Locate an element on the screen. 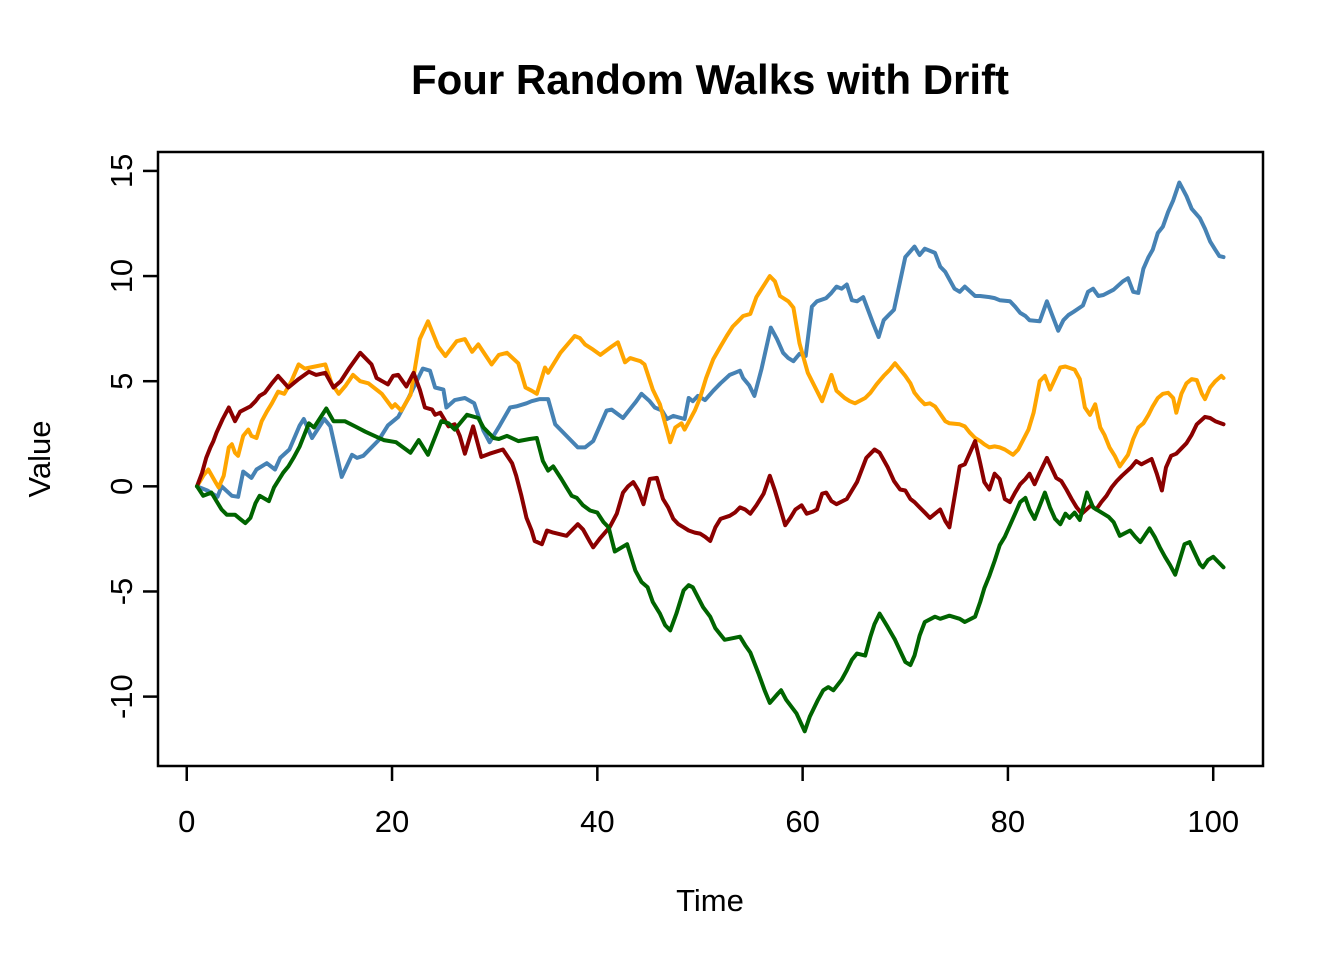  x-tick-label: 20 is located at coordinates (392, 821).